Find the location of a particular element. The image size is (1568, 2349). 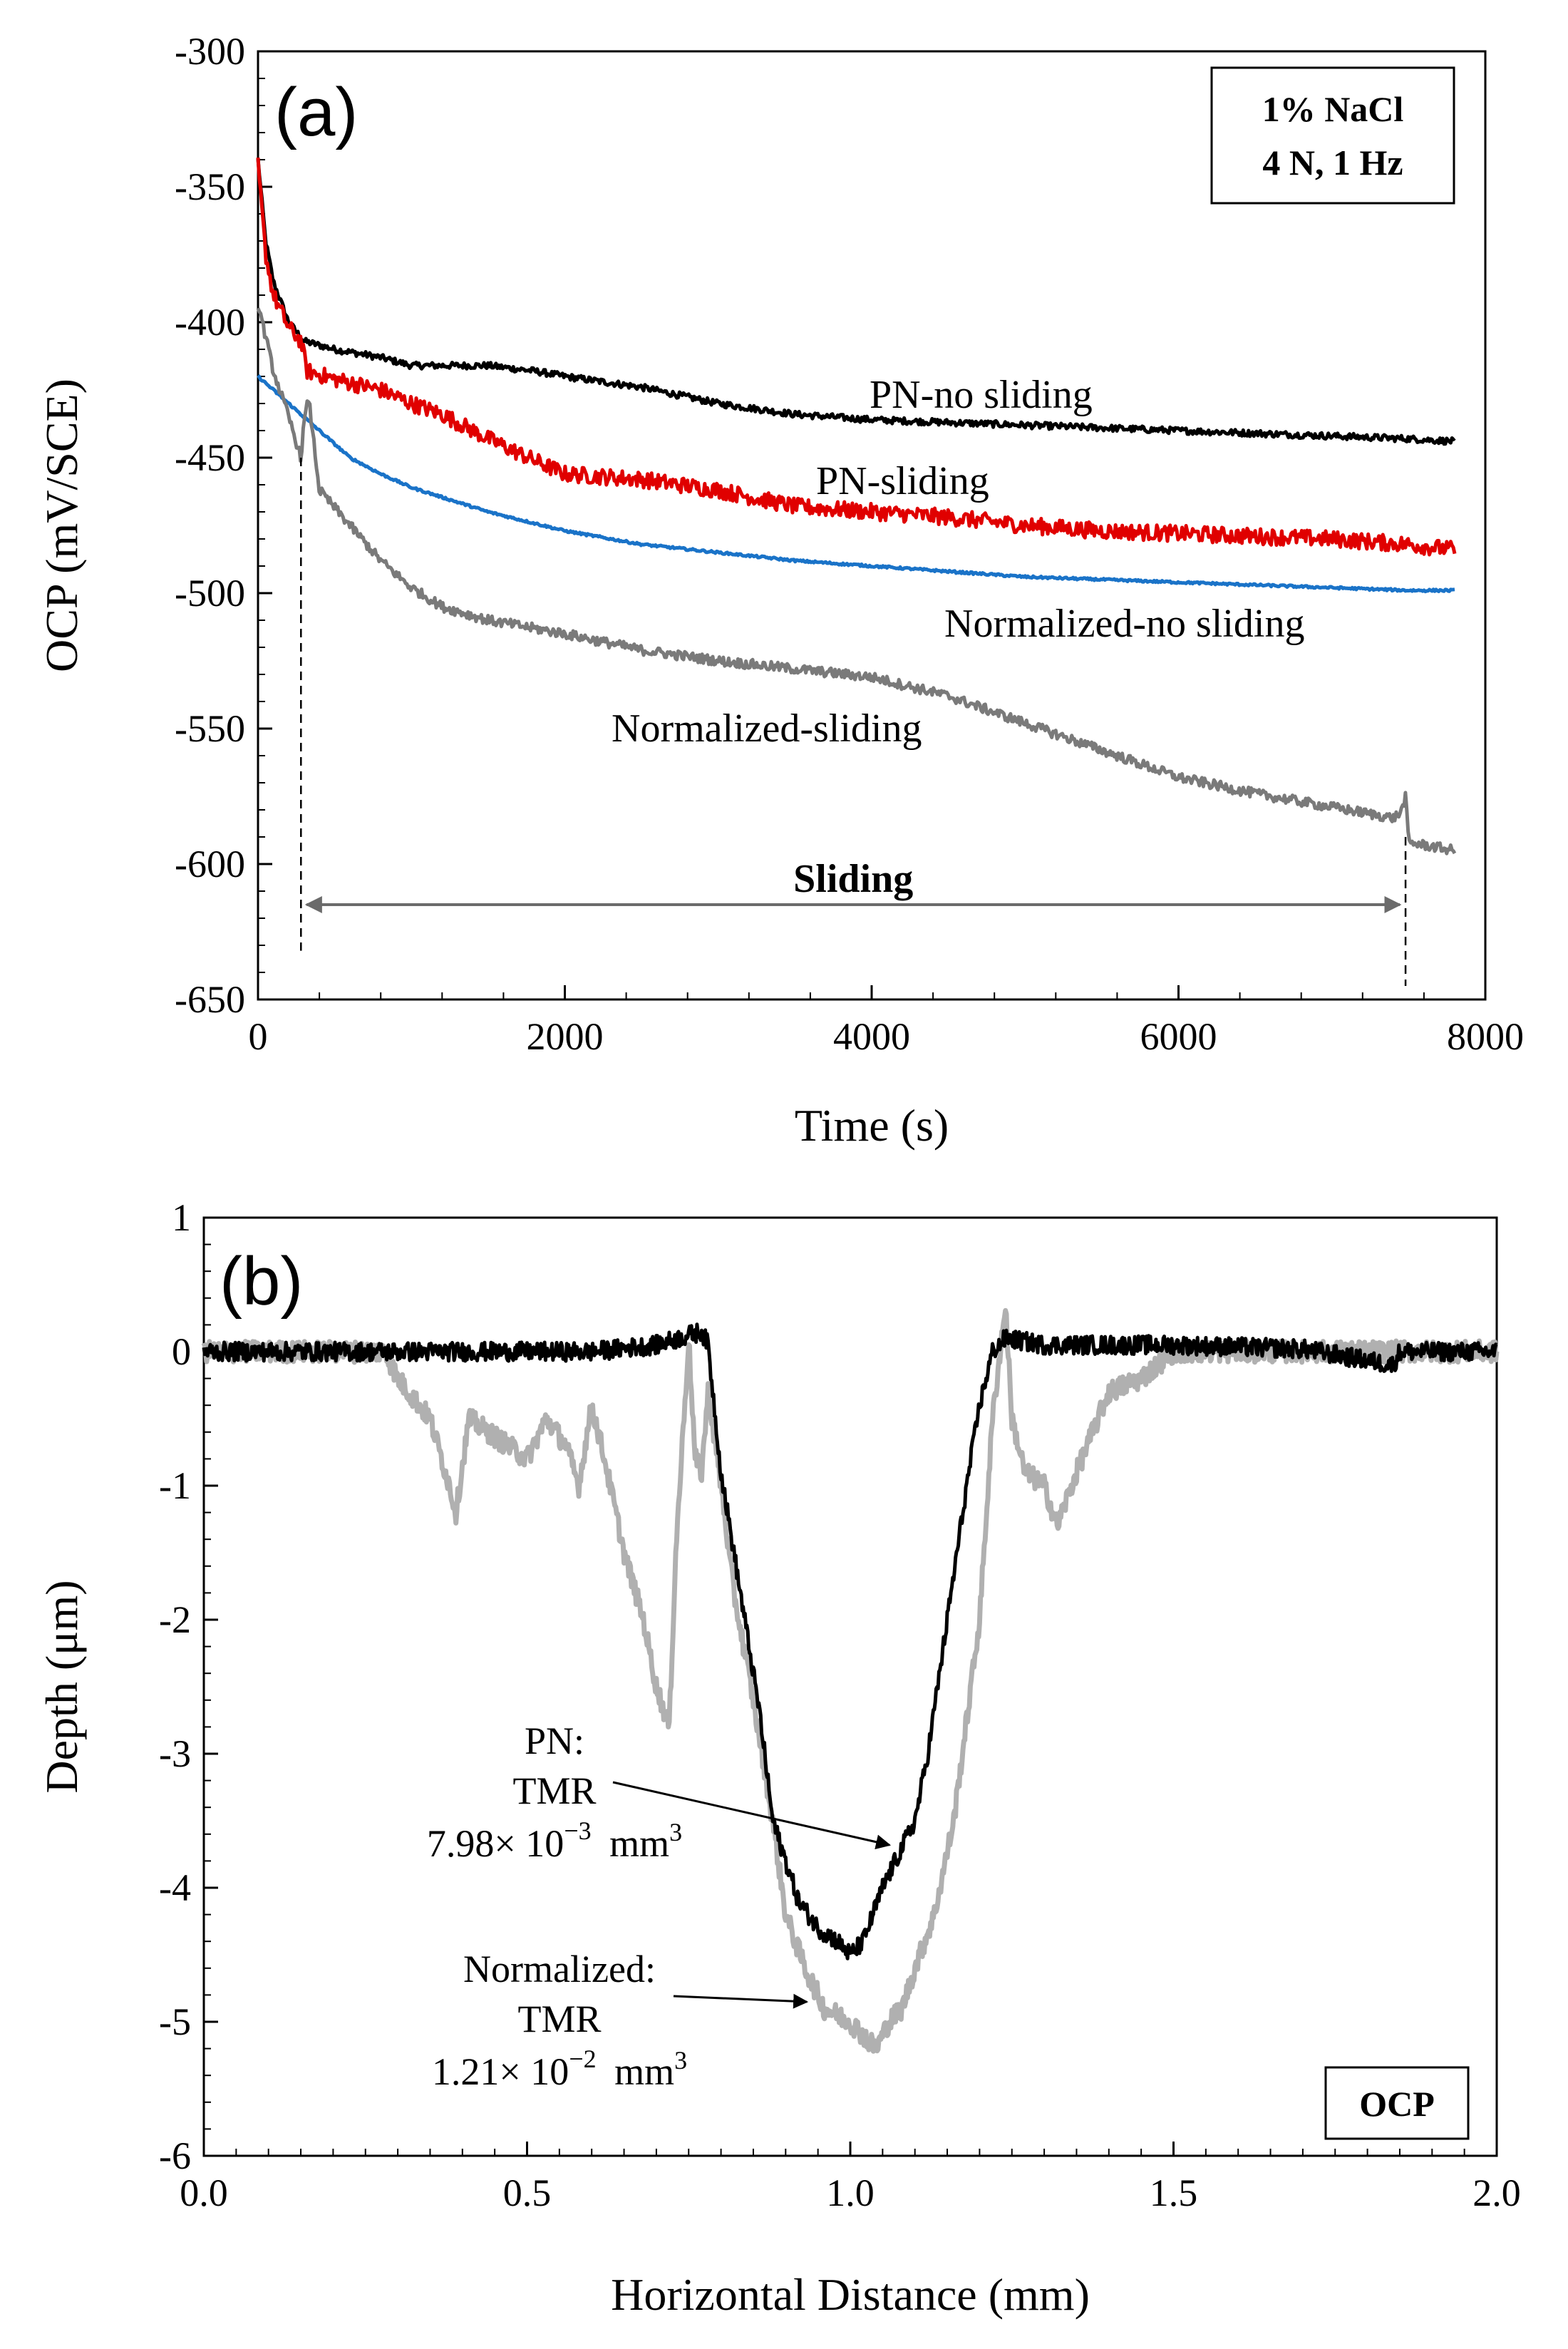

annotation-normalized-line-2: TMR is located at coordinates (559, 2019).